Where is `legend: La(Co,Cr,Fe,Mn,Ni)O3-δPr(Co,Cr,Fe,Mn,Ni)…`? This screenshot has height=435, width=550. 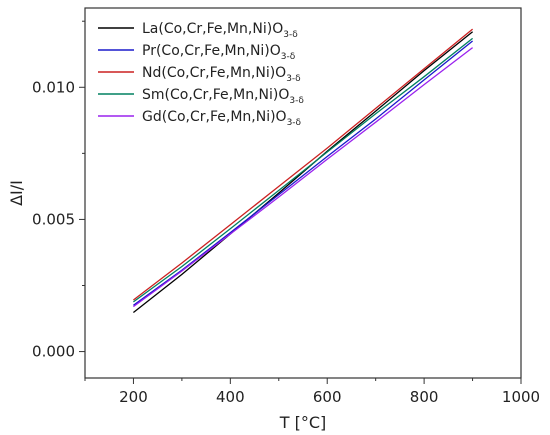 legend: La(Co,Cr,Fe,Mn,Ni)O3-δPr(Co,Cr,Fe,Mn,Ni)… is located at coordinates (201, 74).